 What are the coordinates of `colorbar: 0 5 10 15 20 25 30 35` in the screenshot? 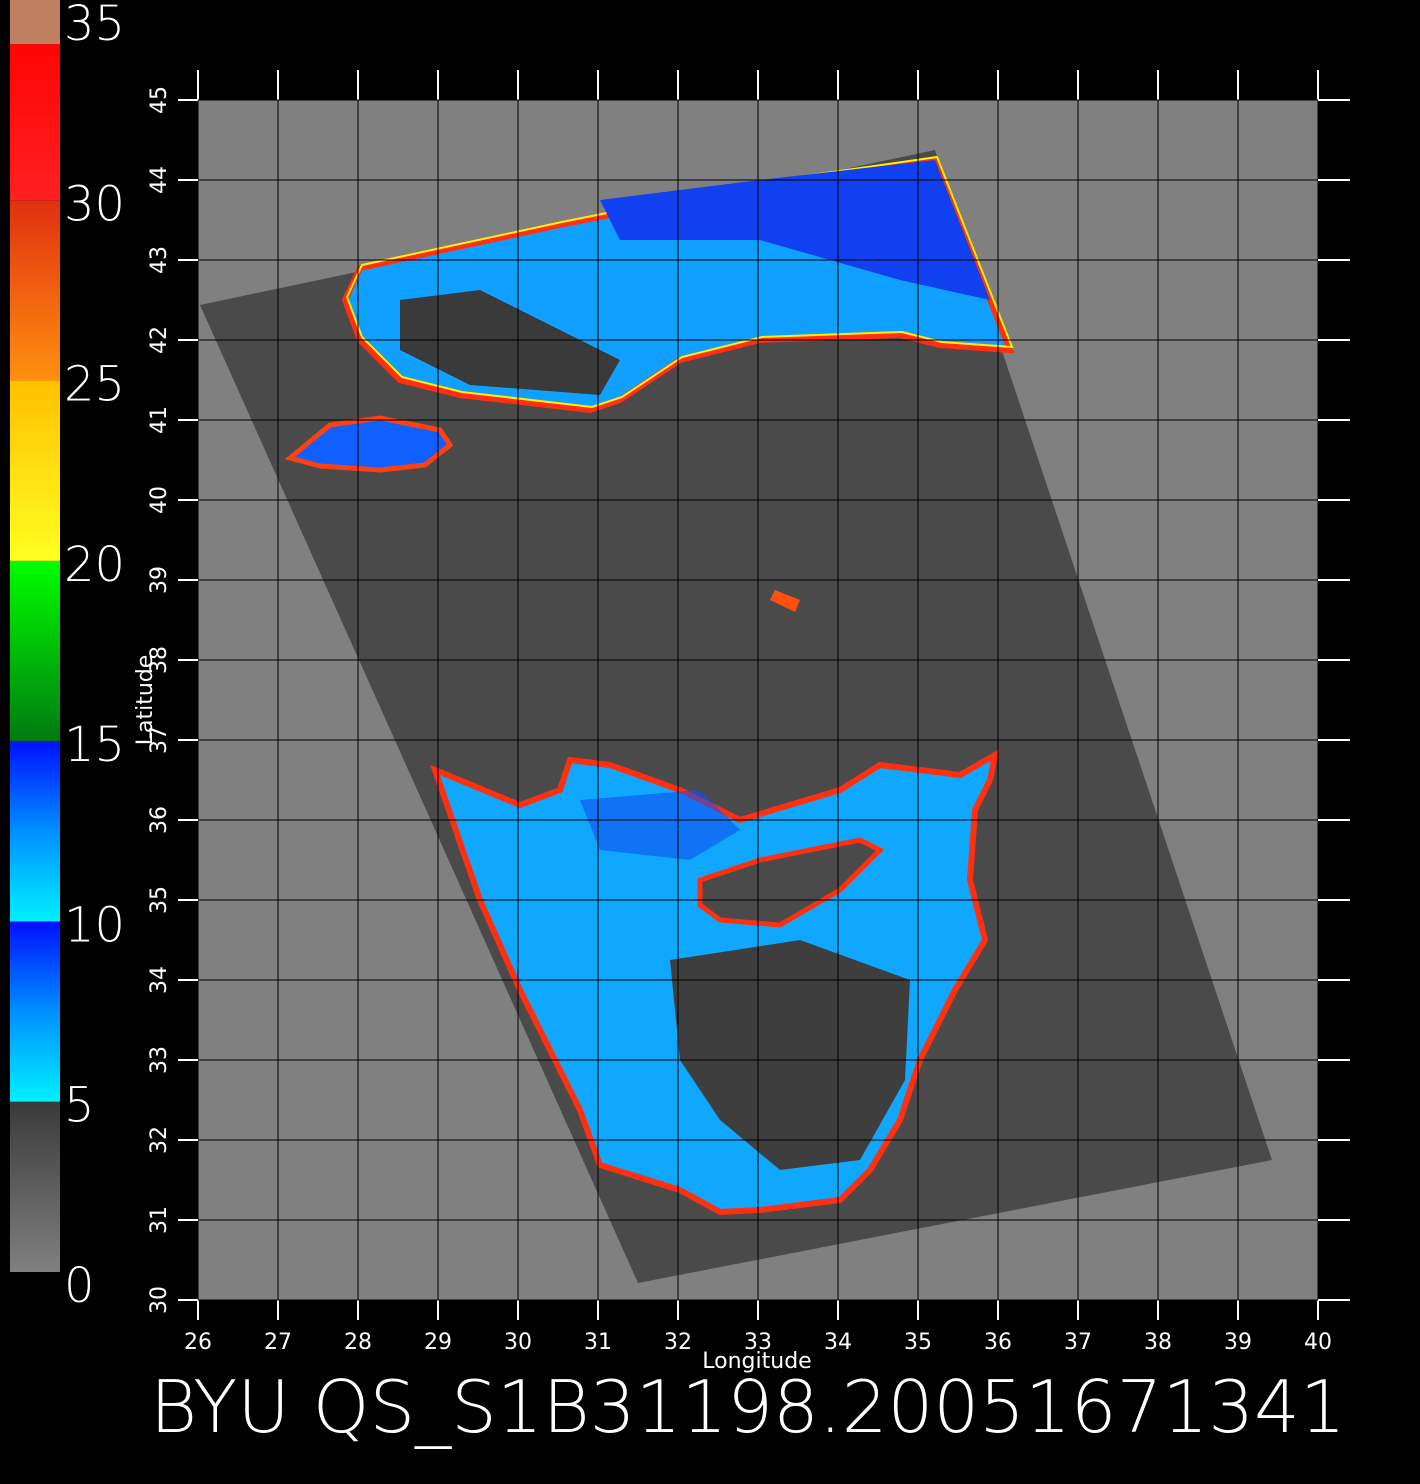 It's located at (67, 657).